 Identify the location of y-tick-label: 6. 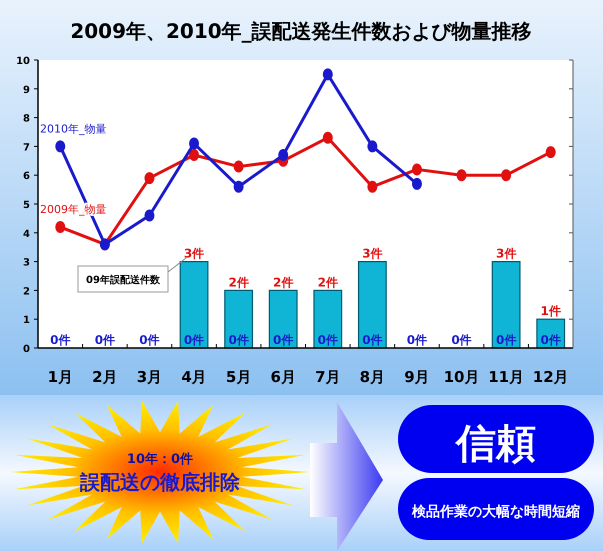
(26, 176).